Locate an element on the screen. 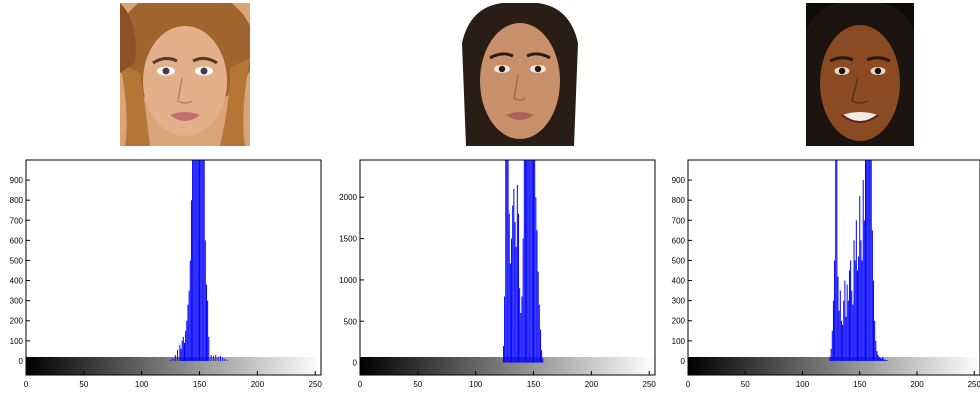 This screenshot has width=980, height=406. x-tick-label: 200 is located at coordinates (592, 384).